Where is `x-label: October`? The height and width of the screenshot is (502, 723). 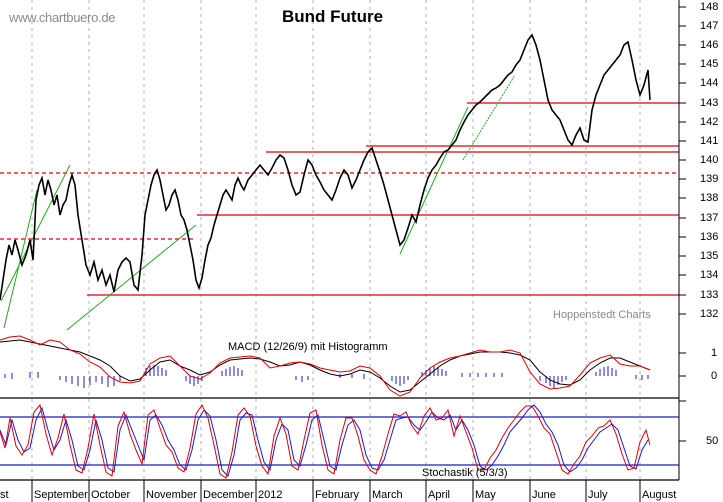 x-label: October is located at coordinates (111, 495).